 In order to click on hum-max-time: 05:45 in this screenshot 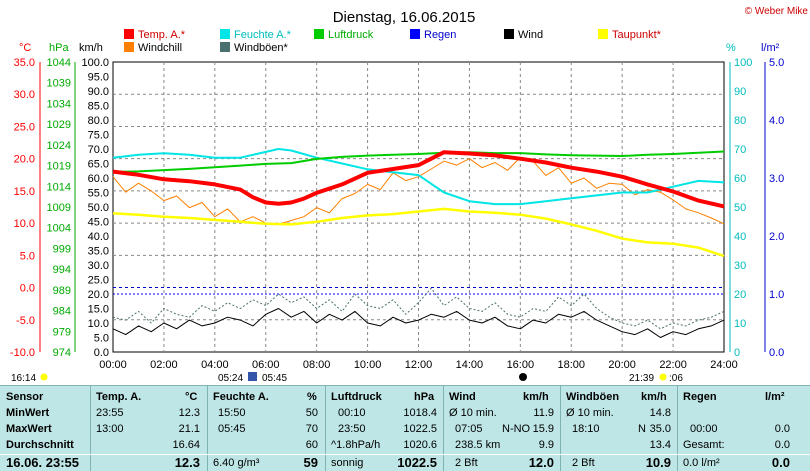, I will do `click(232, 429)`.